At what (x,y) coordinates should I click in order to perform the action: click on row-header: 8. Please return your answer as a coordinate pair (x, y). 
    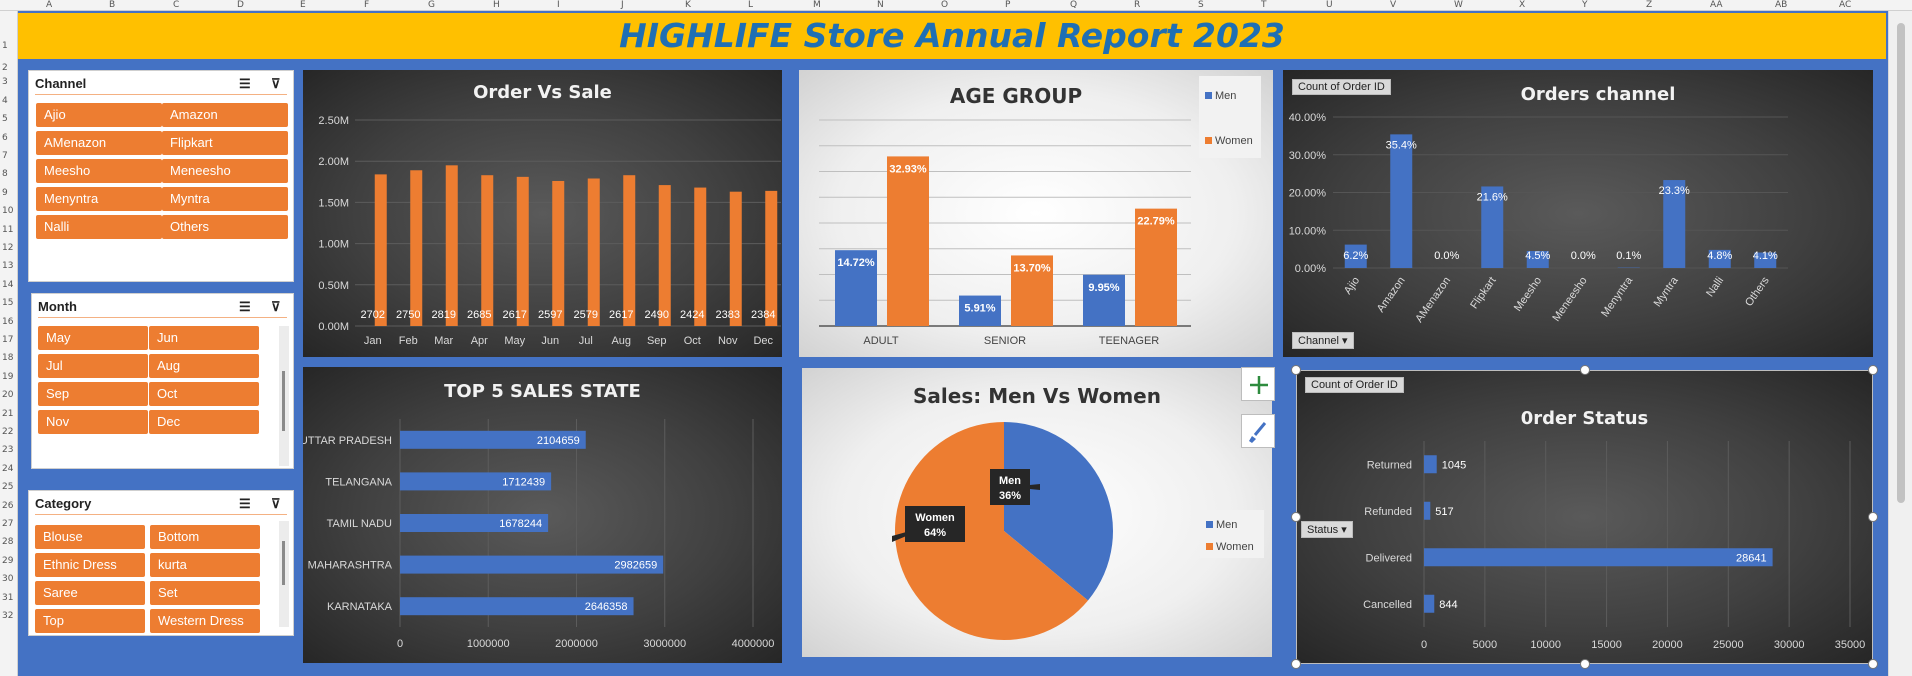
    Looking at the image, I should click on (5, 174).